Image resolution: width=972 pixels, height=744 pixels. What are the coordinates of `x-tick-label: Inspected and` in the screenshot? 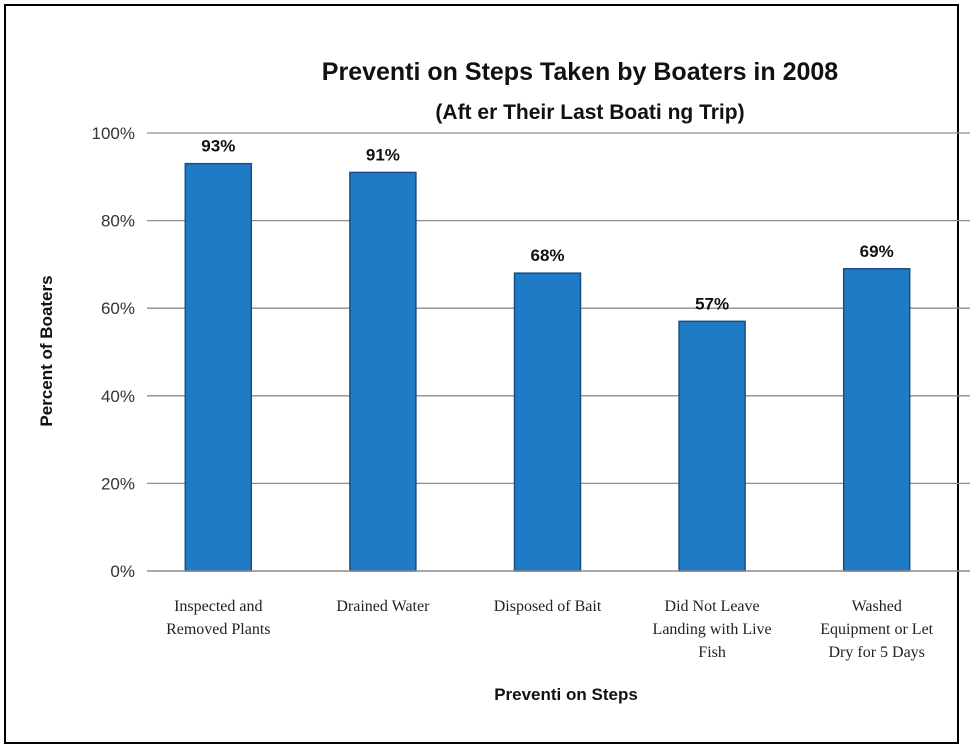 It's located at (218, 606).